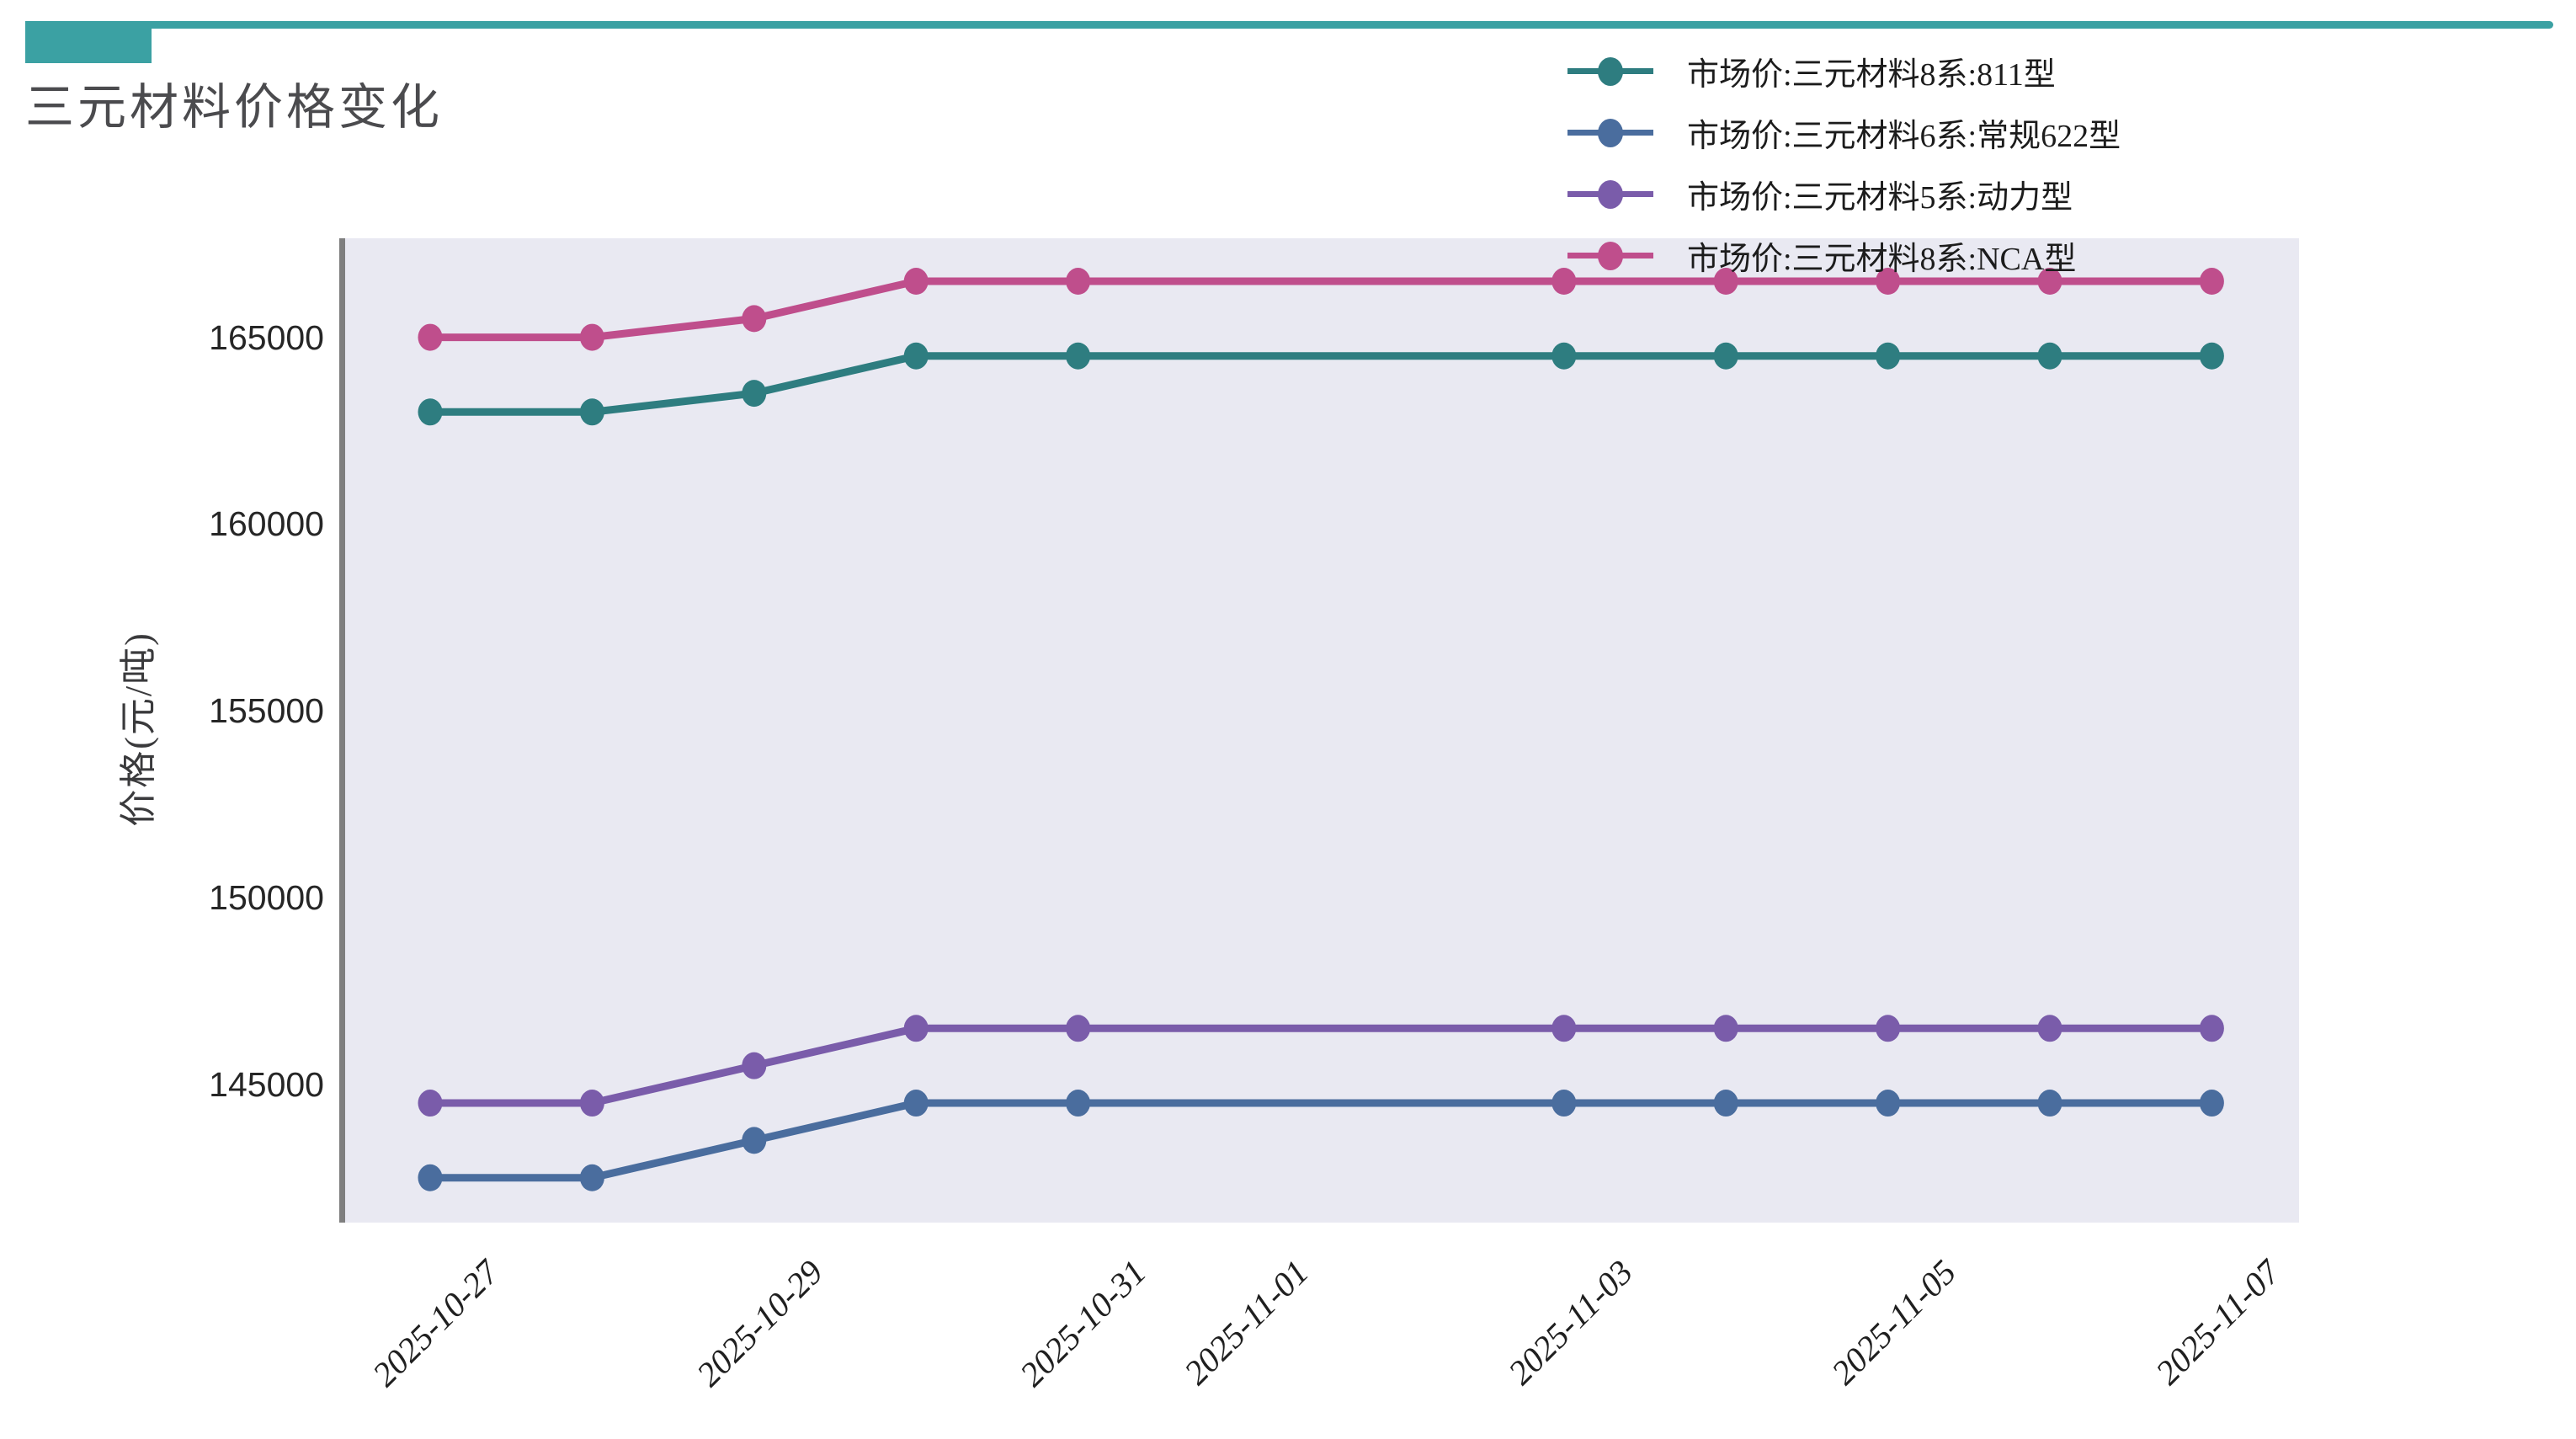  What do you see at coordinates (342, 730) in the screenshot?
I see `y-axis-spine` at bounding box center [342, 730].